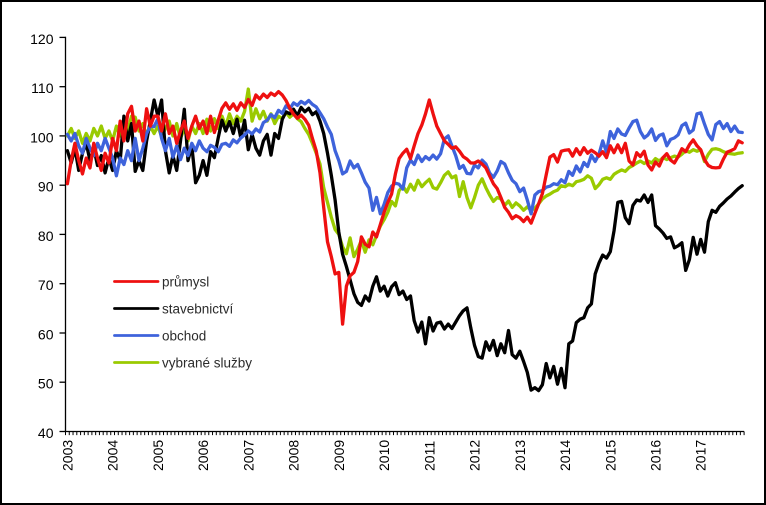 The image size is (766, 505). I want to click on svg-text: 2017, so click(701, 455).